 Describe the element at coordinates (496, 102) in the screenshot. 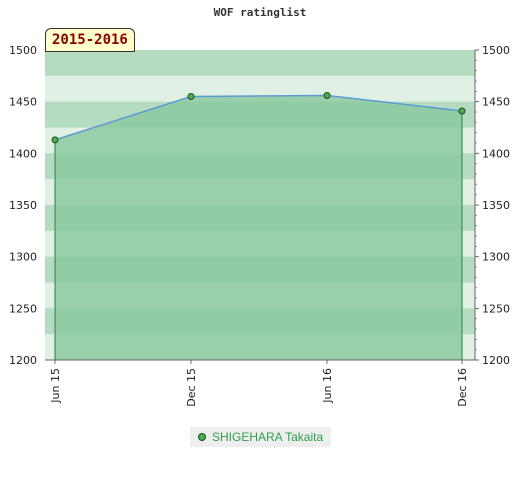

I see `y-tick-label-right: 1450` at that location.